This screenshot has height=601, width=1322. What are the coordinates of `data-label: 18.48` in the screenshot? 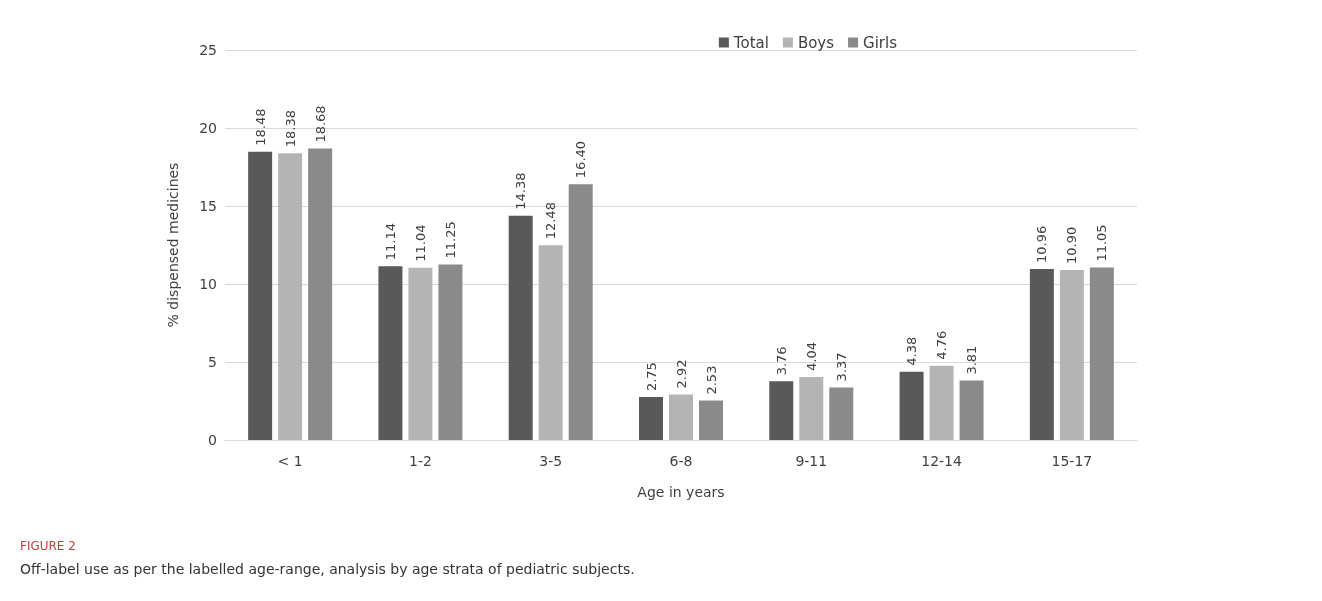 It's located at (260, 127).